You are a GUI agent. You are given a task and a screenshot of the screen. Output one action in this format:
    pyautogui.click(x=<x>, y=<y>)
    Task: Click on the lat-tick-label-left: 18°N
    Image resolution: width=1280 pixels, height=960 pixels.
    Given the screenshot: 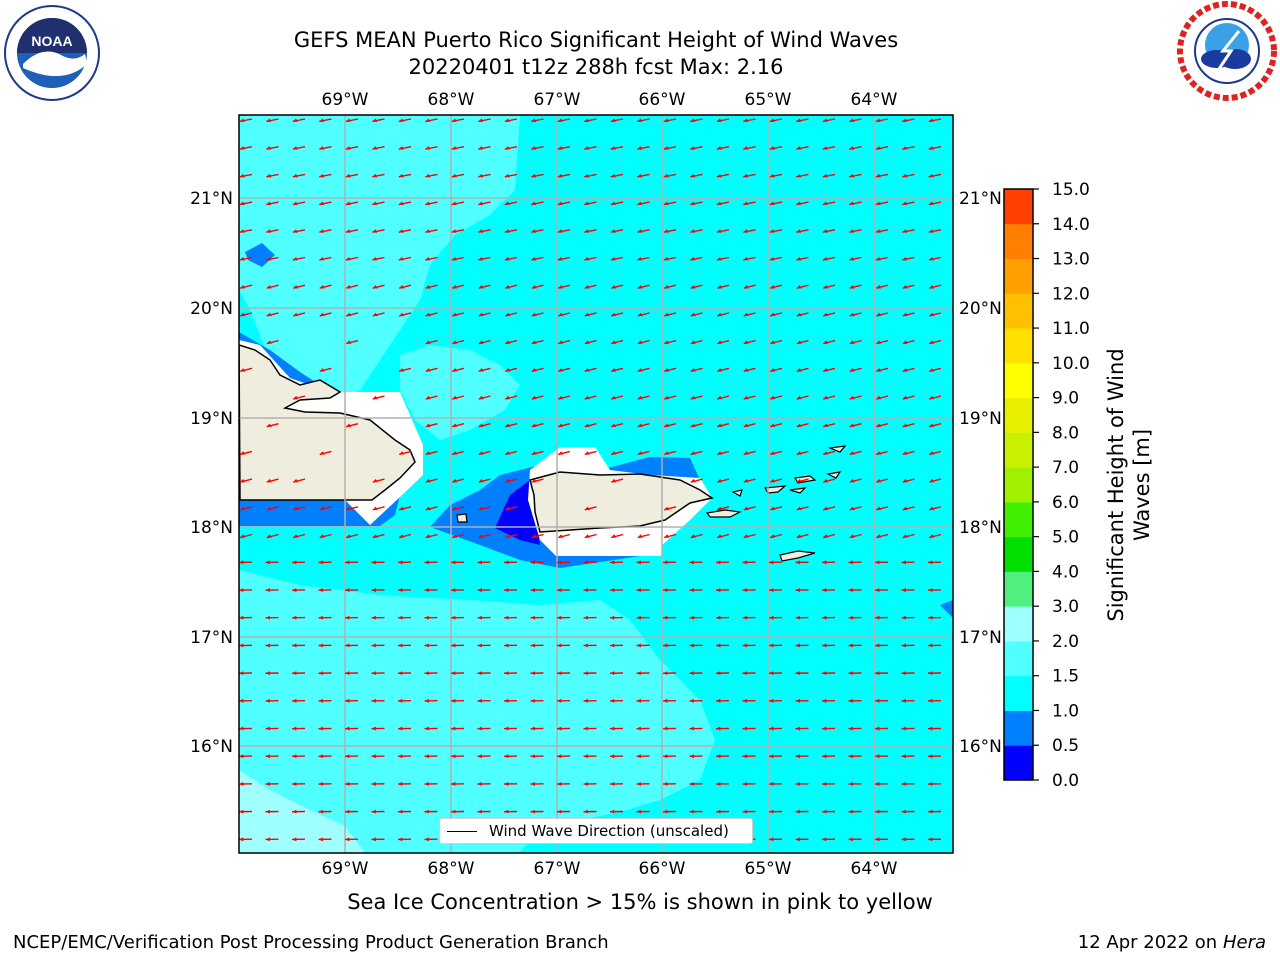 What is the action you would take?
    pyautogui.click(x=211, y=528)
    